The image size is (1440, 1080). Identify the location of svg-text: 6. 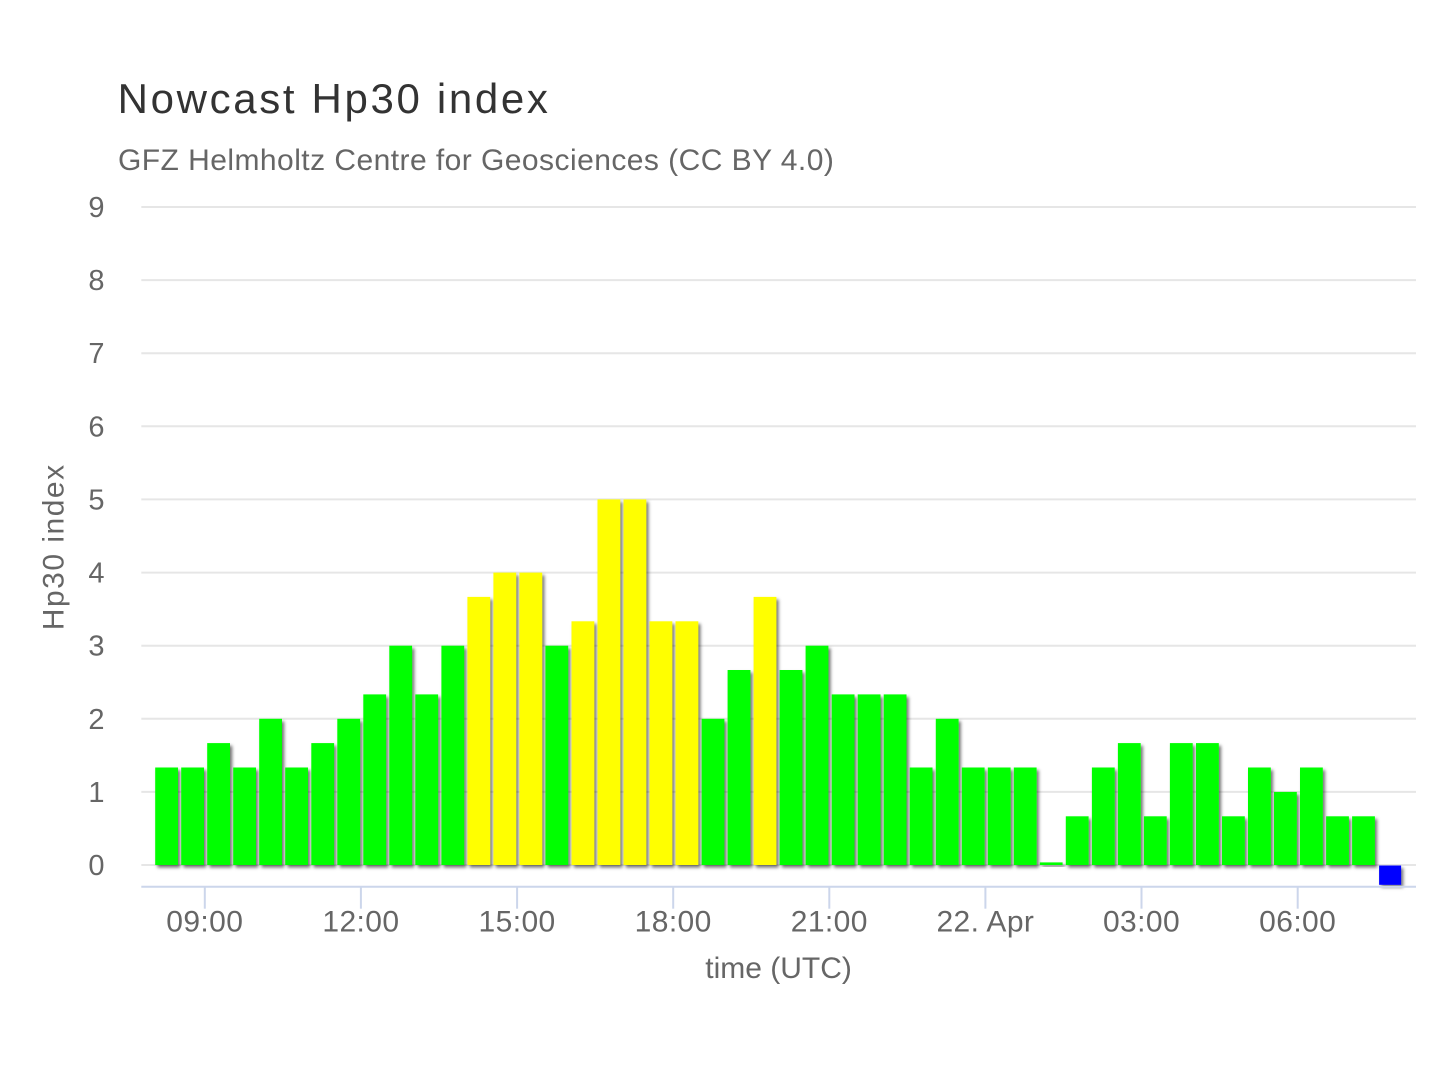
(96, 427).